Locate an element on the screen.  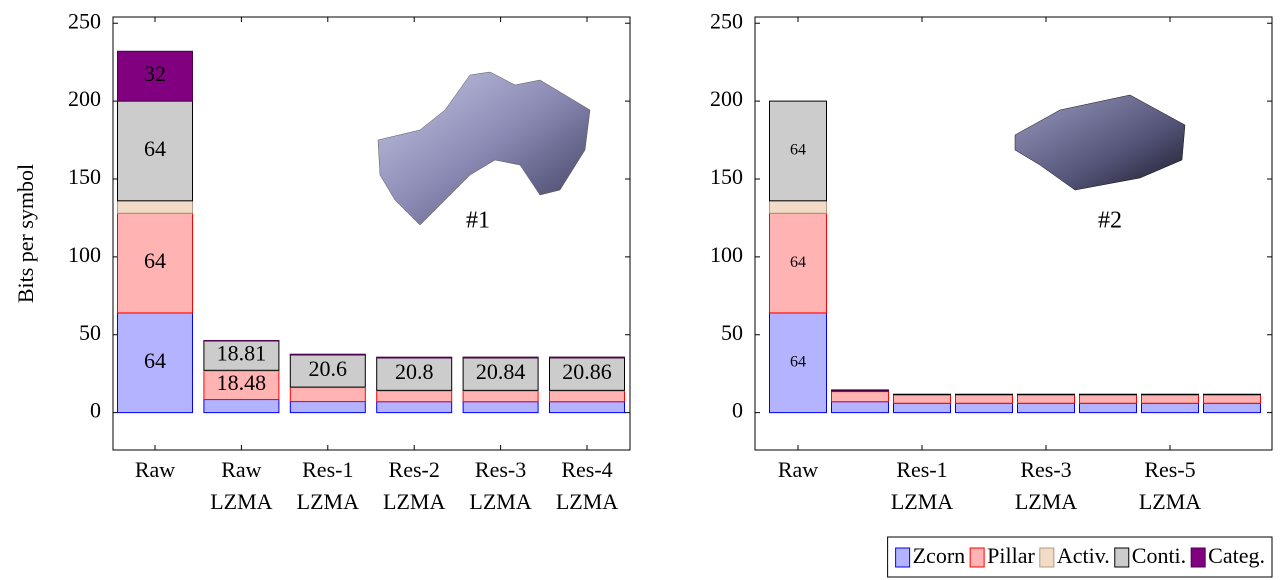
x-tick-label: Res-5 LZMA is located at coordinates (1170, 485).